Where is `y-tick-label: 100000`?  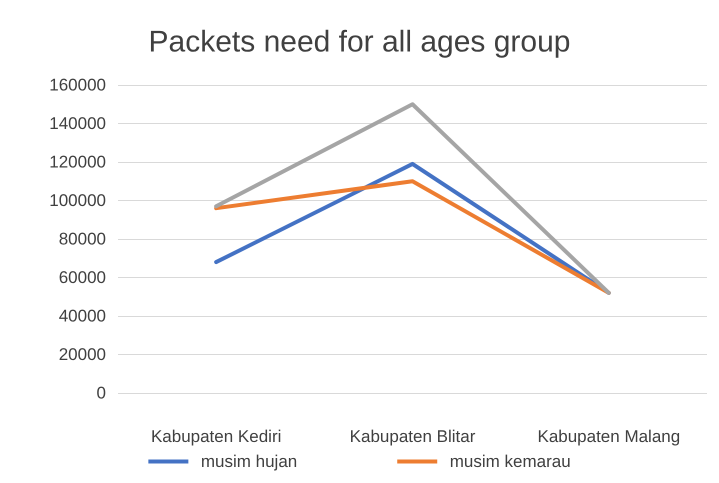 y-tick-label: 100000 is located at coordinates (77, 200).